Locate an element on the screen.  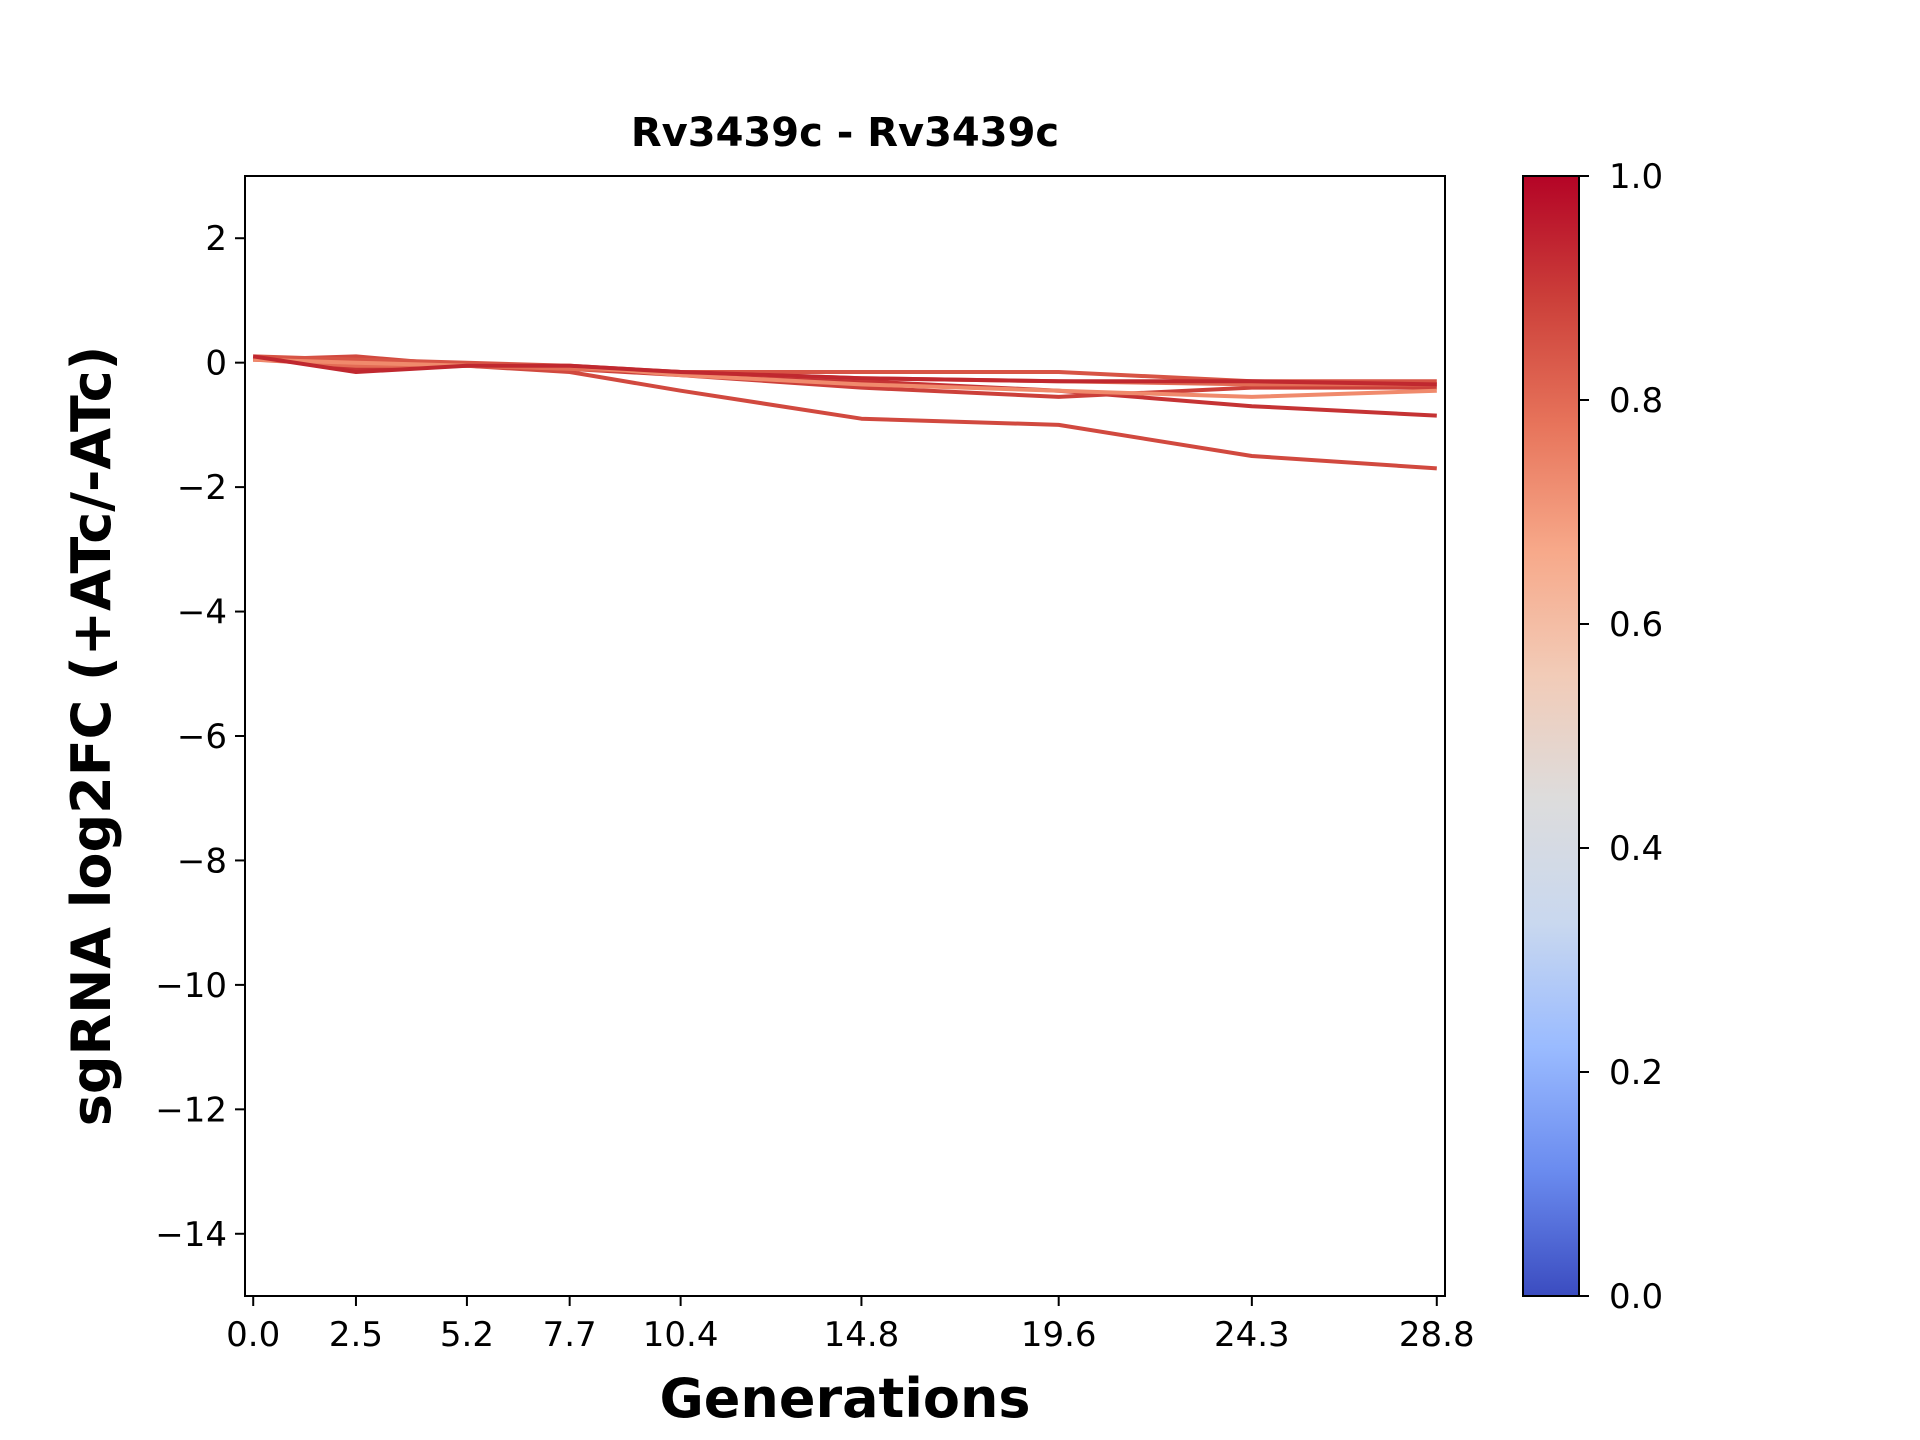
colorbar-tick-label: 0.2 is located at coordinates (1636, 1073).